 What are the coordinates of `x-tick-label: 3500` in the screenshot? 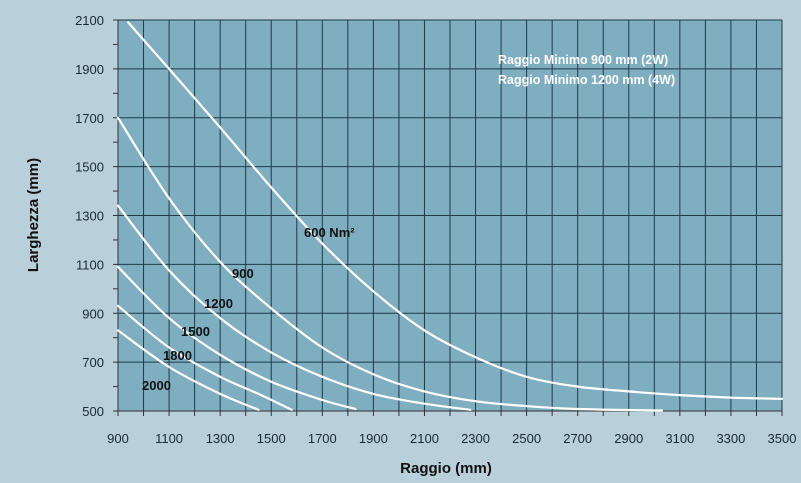 It's located at (782, 438).